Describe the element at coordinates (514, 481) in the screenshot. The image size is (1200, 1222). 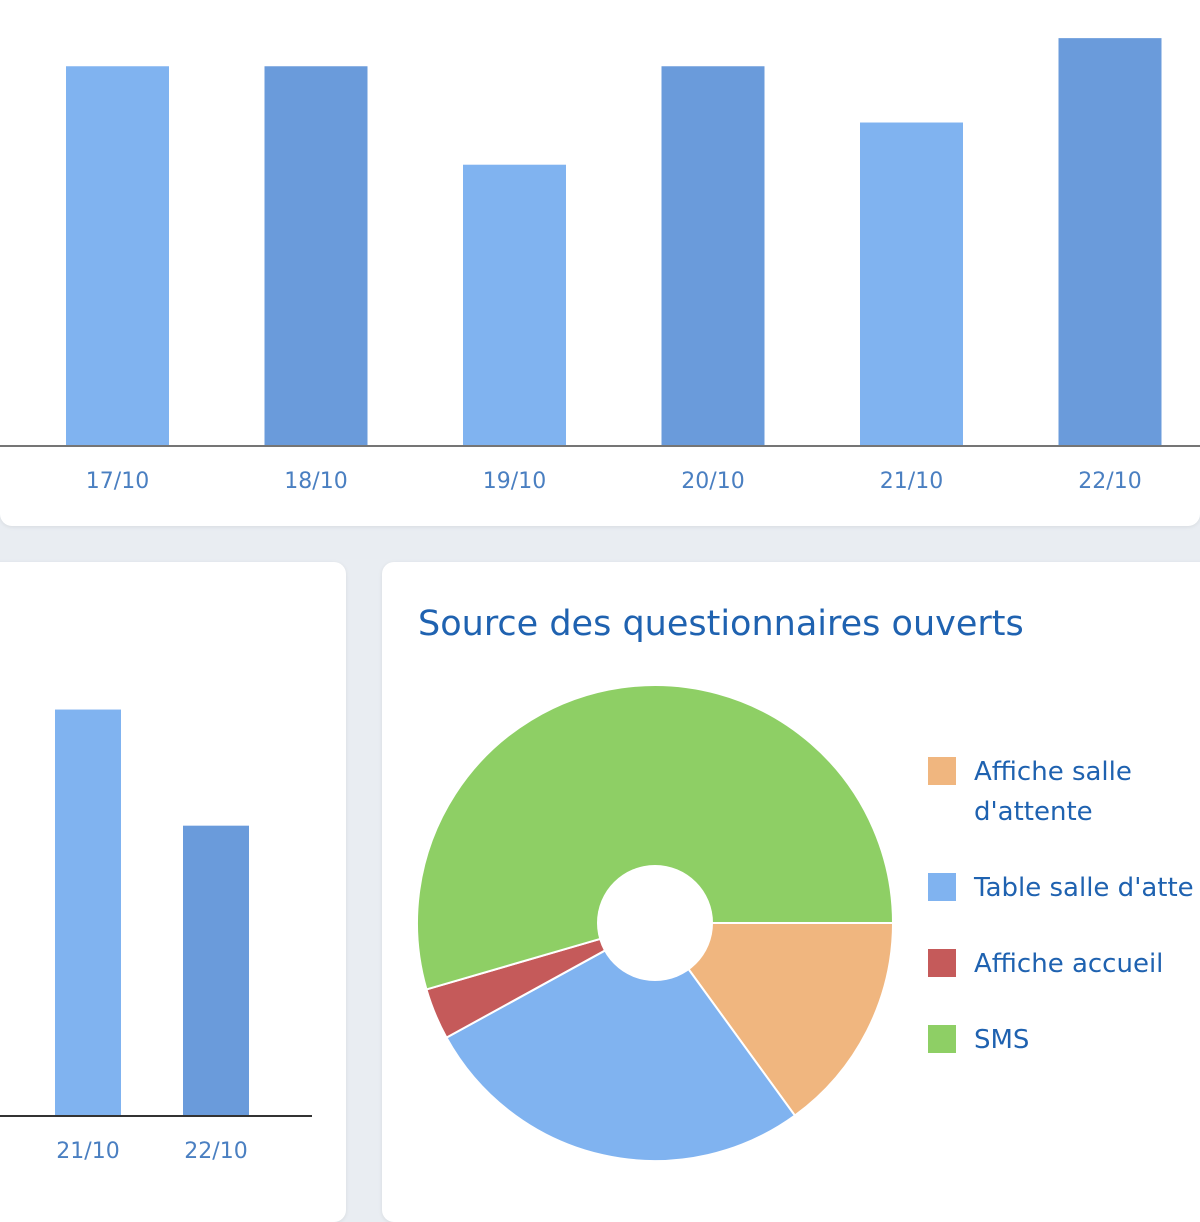
I see `x-tick-label: 19/10` at that location.